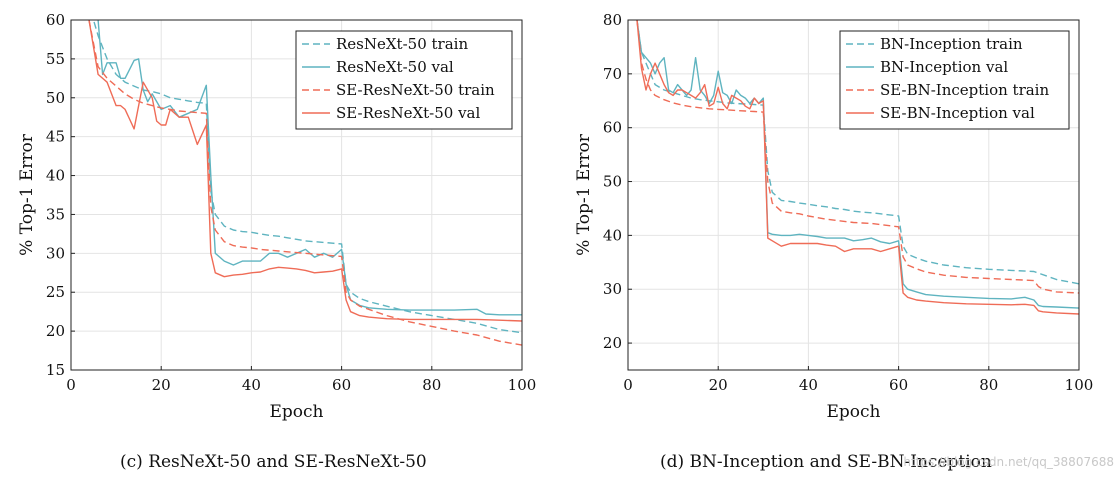  I want to click on y-tick-label: 25, so click(55, 292).